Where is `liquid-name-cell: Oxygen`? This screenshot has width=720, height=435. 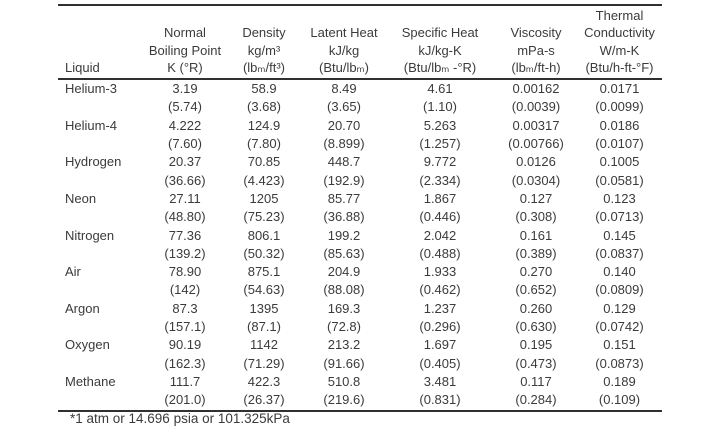 liquid-name-cell: Oxygen is located at coordinates (87, 345).